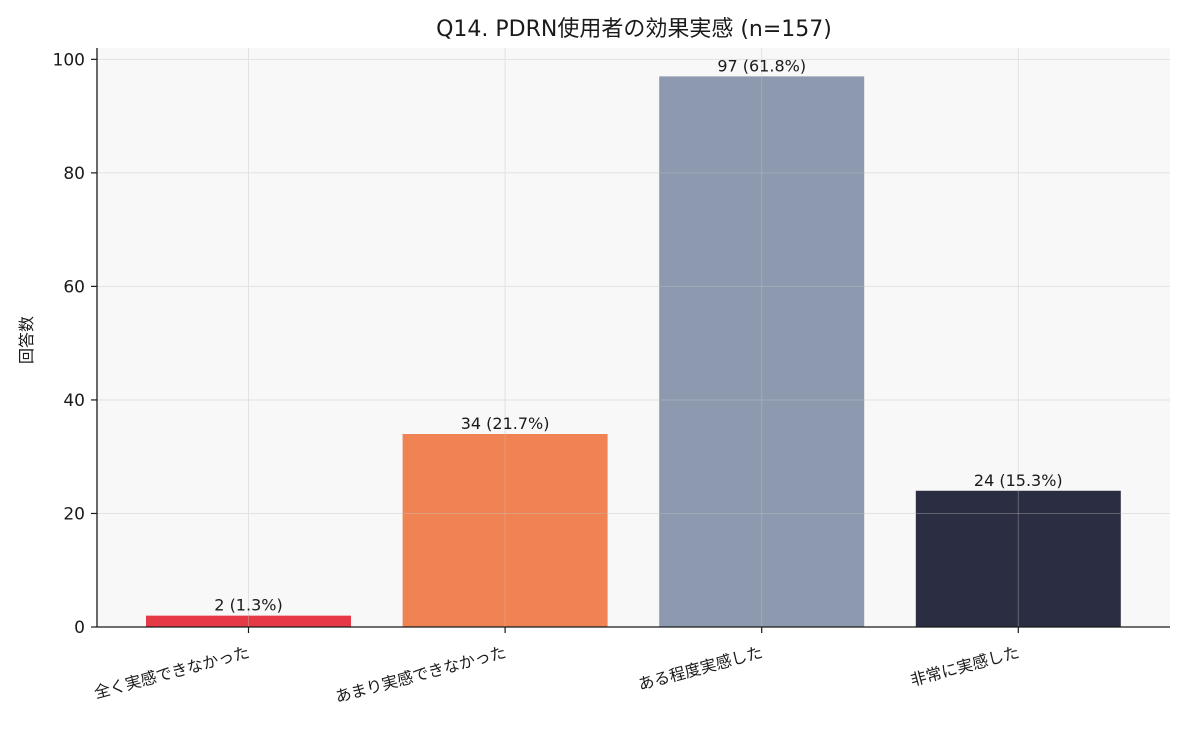 This screenshot has width=1185, height=739. I want to click on y-tick-label-60: 60, so click(74, 287).